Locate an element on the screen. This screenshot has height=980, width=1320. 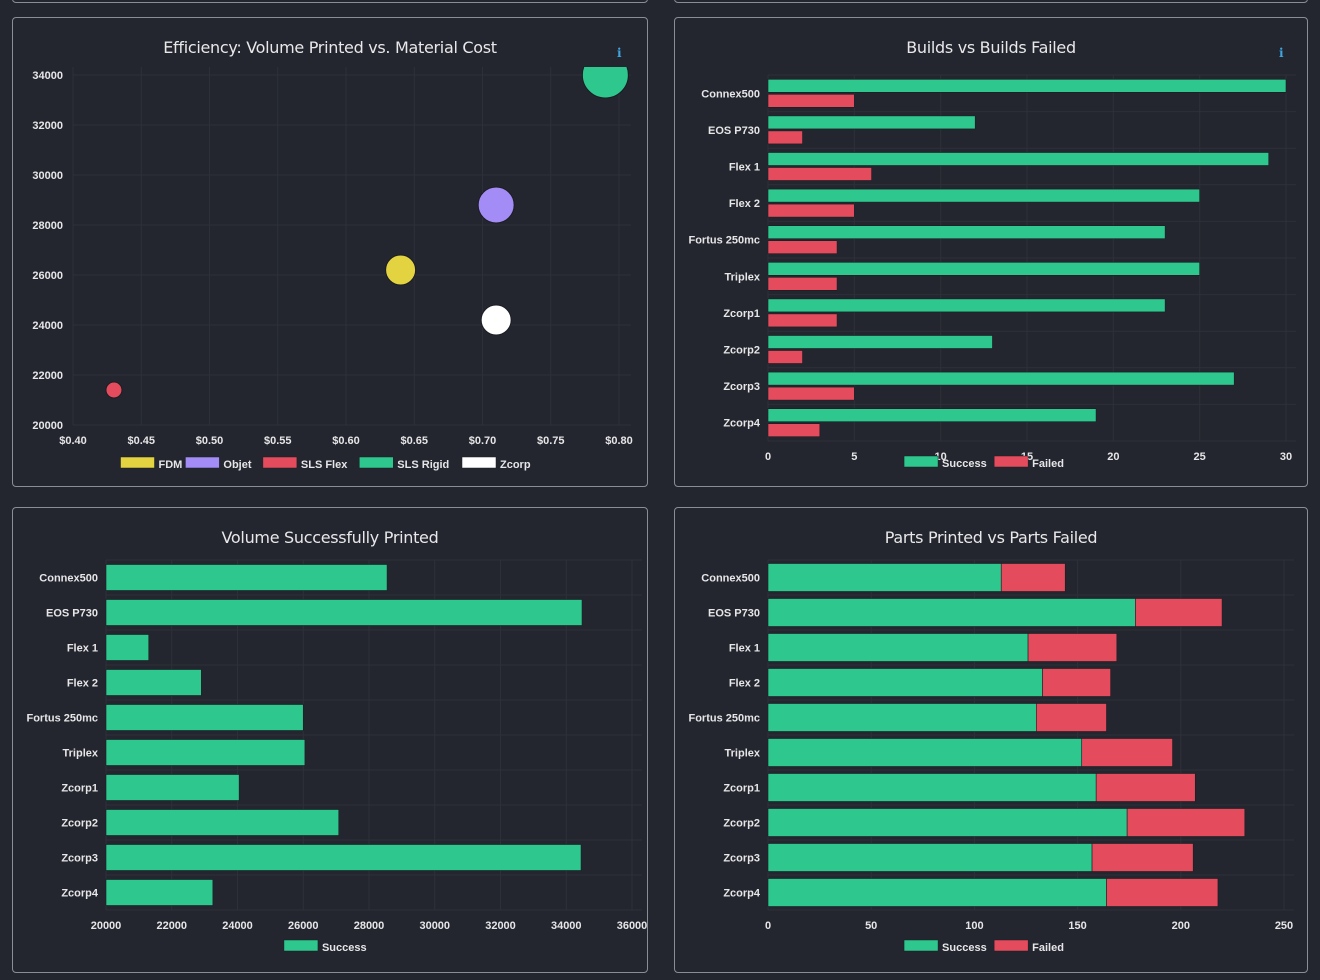
legend-label-success: Success is located at coordinates (964, 464).